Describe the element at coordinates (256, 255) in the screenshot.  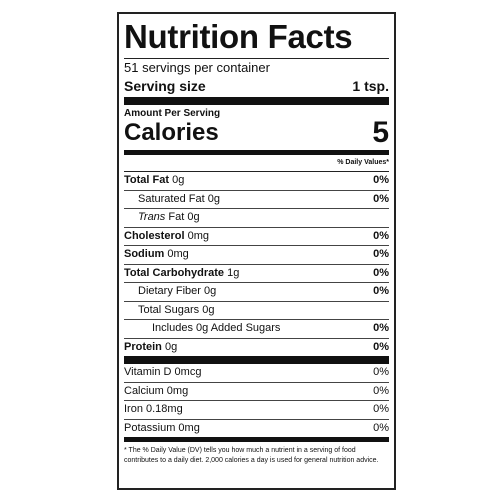
I see `nutrient-row: Sodium 0mg 0%` at that location.